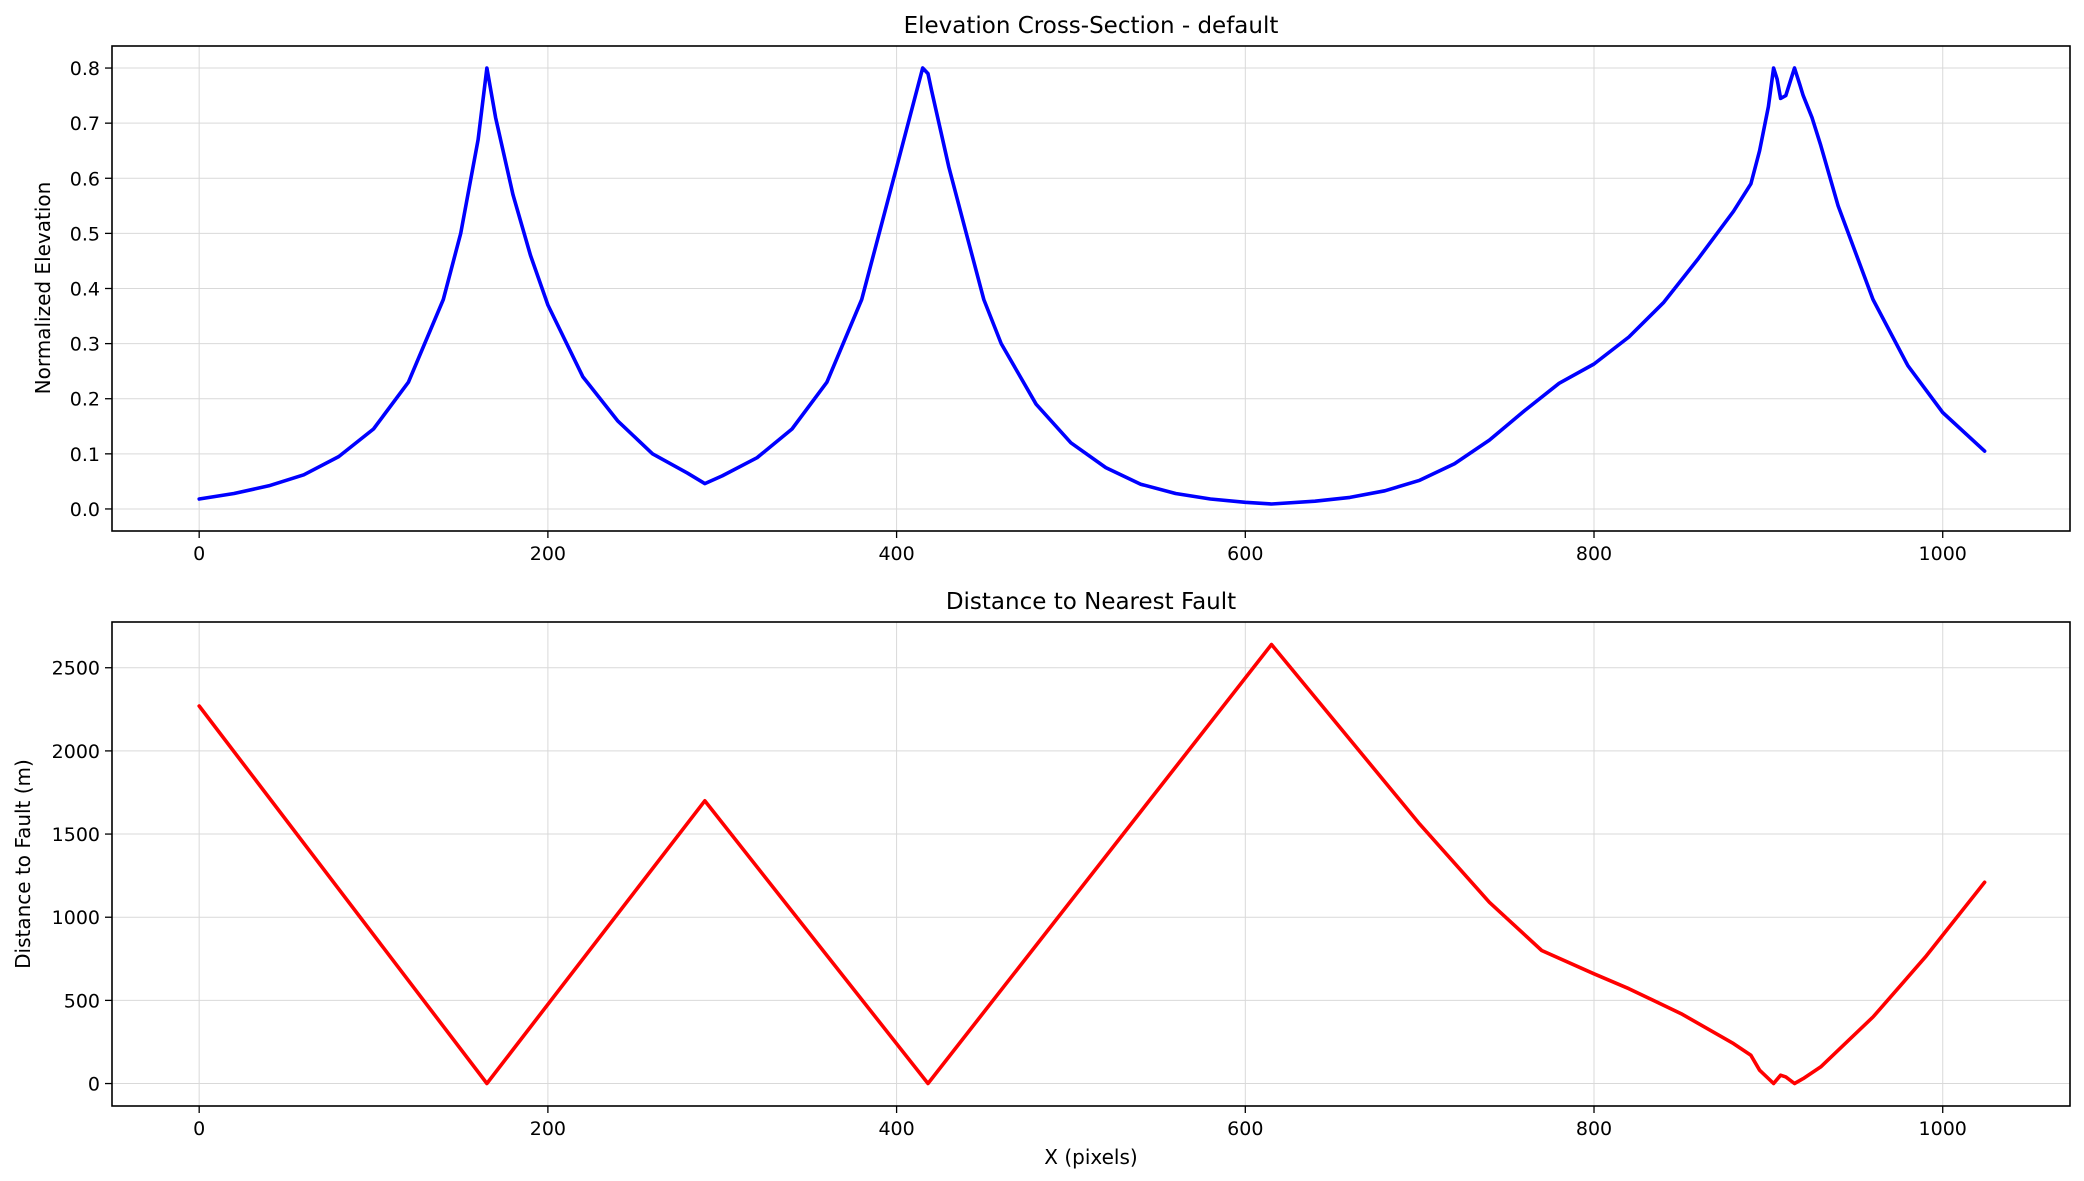 This screenshot has width=2084, height=1181. Describe the element at coordinates (199, 554) in the screenshot. I see `elevation-x-tick-label: 0` at that location.